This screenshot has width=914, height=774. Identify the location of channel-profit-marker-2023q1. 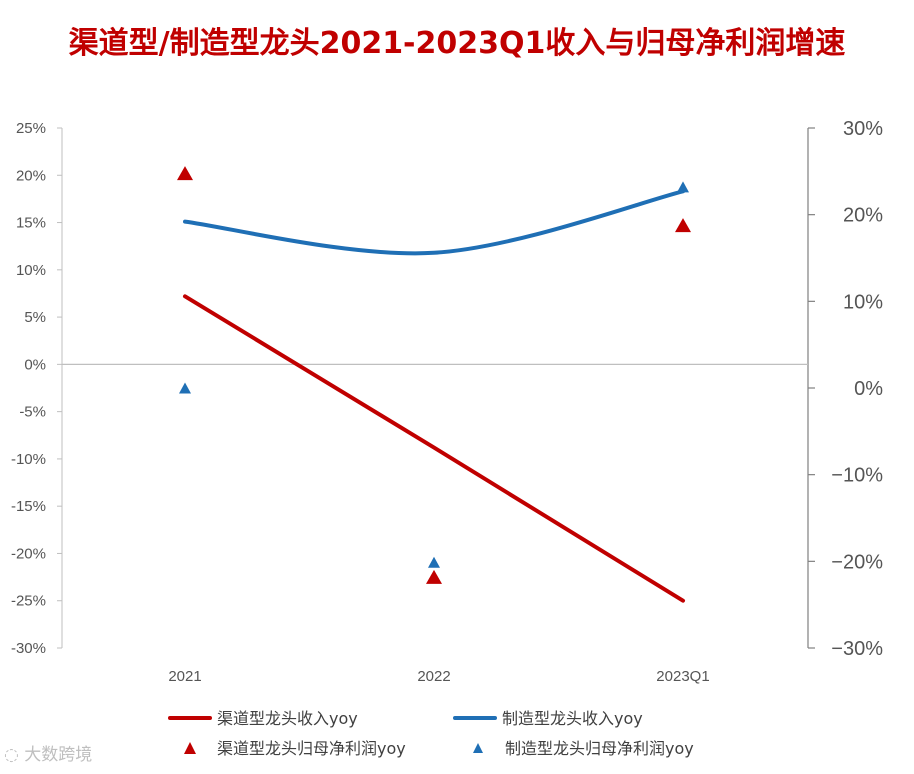
(683, 225).